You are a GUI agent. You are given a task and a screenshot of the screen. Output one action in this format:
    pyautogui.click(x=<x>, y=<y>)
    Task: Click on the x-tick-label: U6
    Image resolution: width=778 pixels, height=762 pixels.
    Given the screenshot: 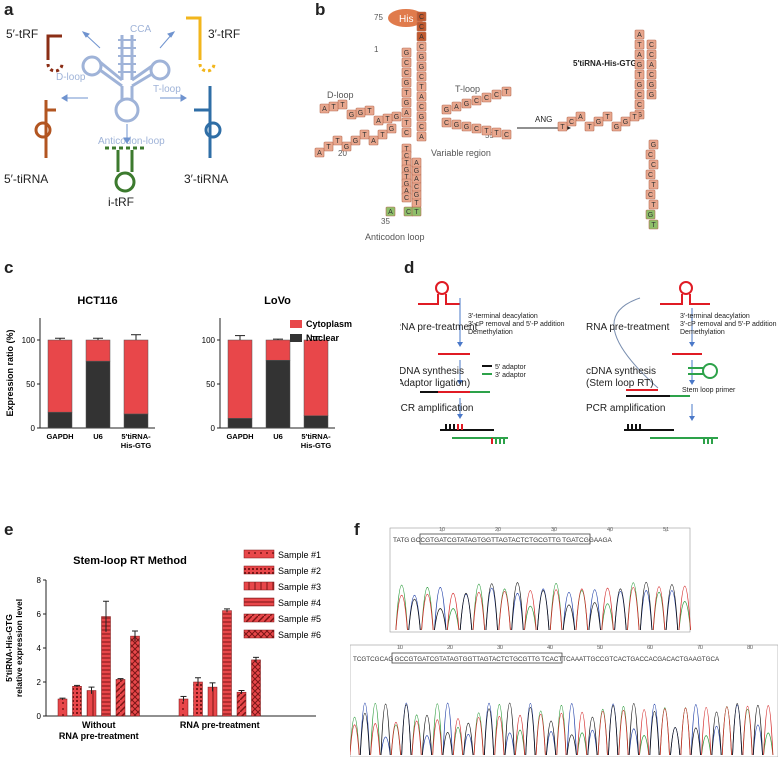 What is the action you would take?
    pyautogui.click(x=278, y=436)
    